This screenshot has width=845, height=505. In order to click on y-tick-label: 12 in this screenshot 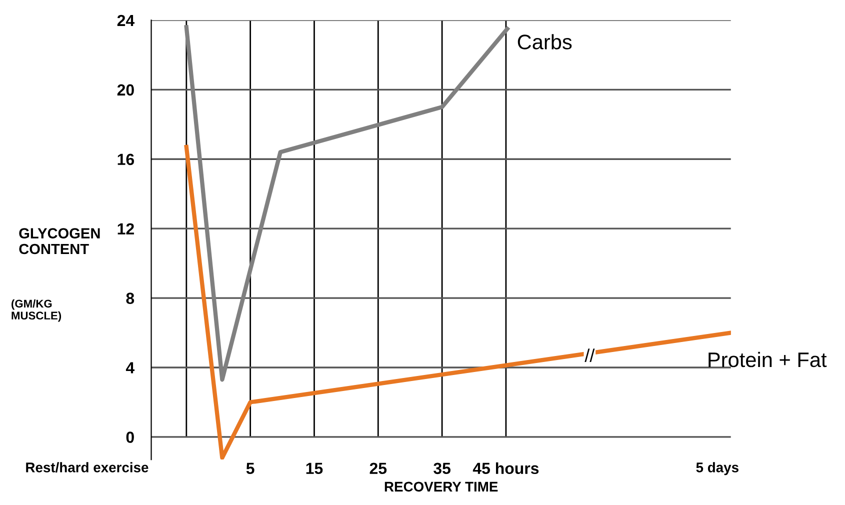, I will do `click(126, 228)`.